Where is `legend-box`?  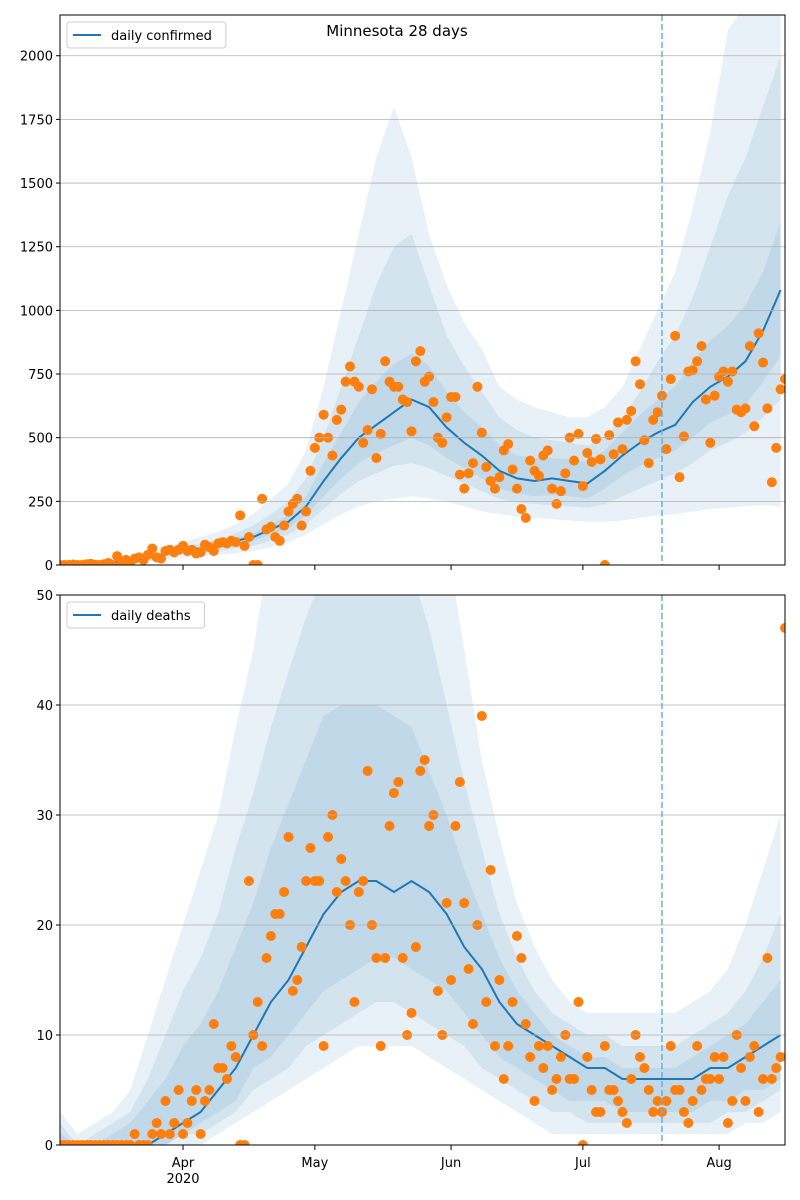
legend-box is located at coordinates (146, 35).